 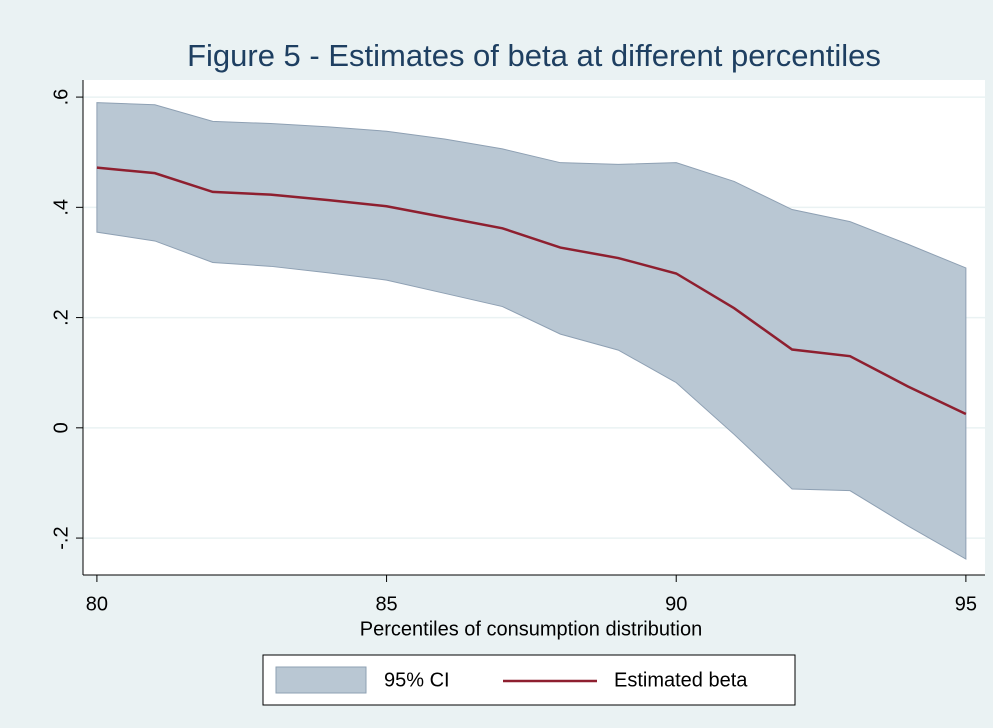 What do you see at coordinates (61, 537) in the screenshot?
I see `y-tick-label: -.2` at bounding box center [61, 537].